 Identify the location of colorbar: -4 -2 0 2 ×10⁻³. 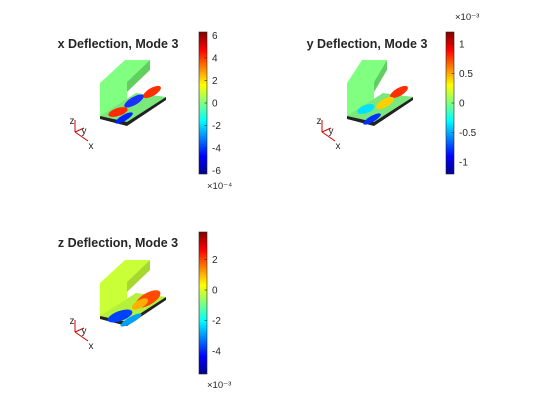
(214, 311).